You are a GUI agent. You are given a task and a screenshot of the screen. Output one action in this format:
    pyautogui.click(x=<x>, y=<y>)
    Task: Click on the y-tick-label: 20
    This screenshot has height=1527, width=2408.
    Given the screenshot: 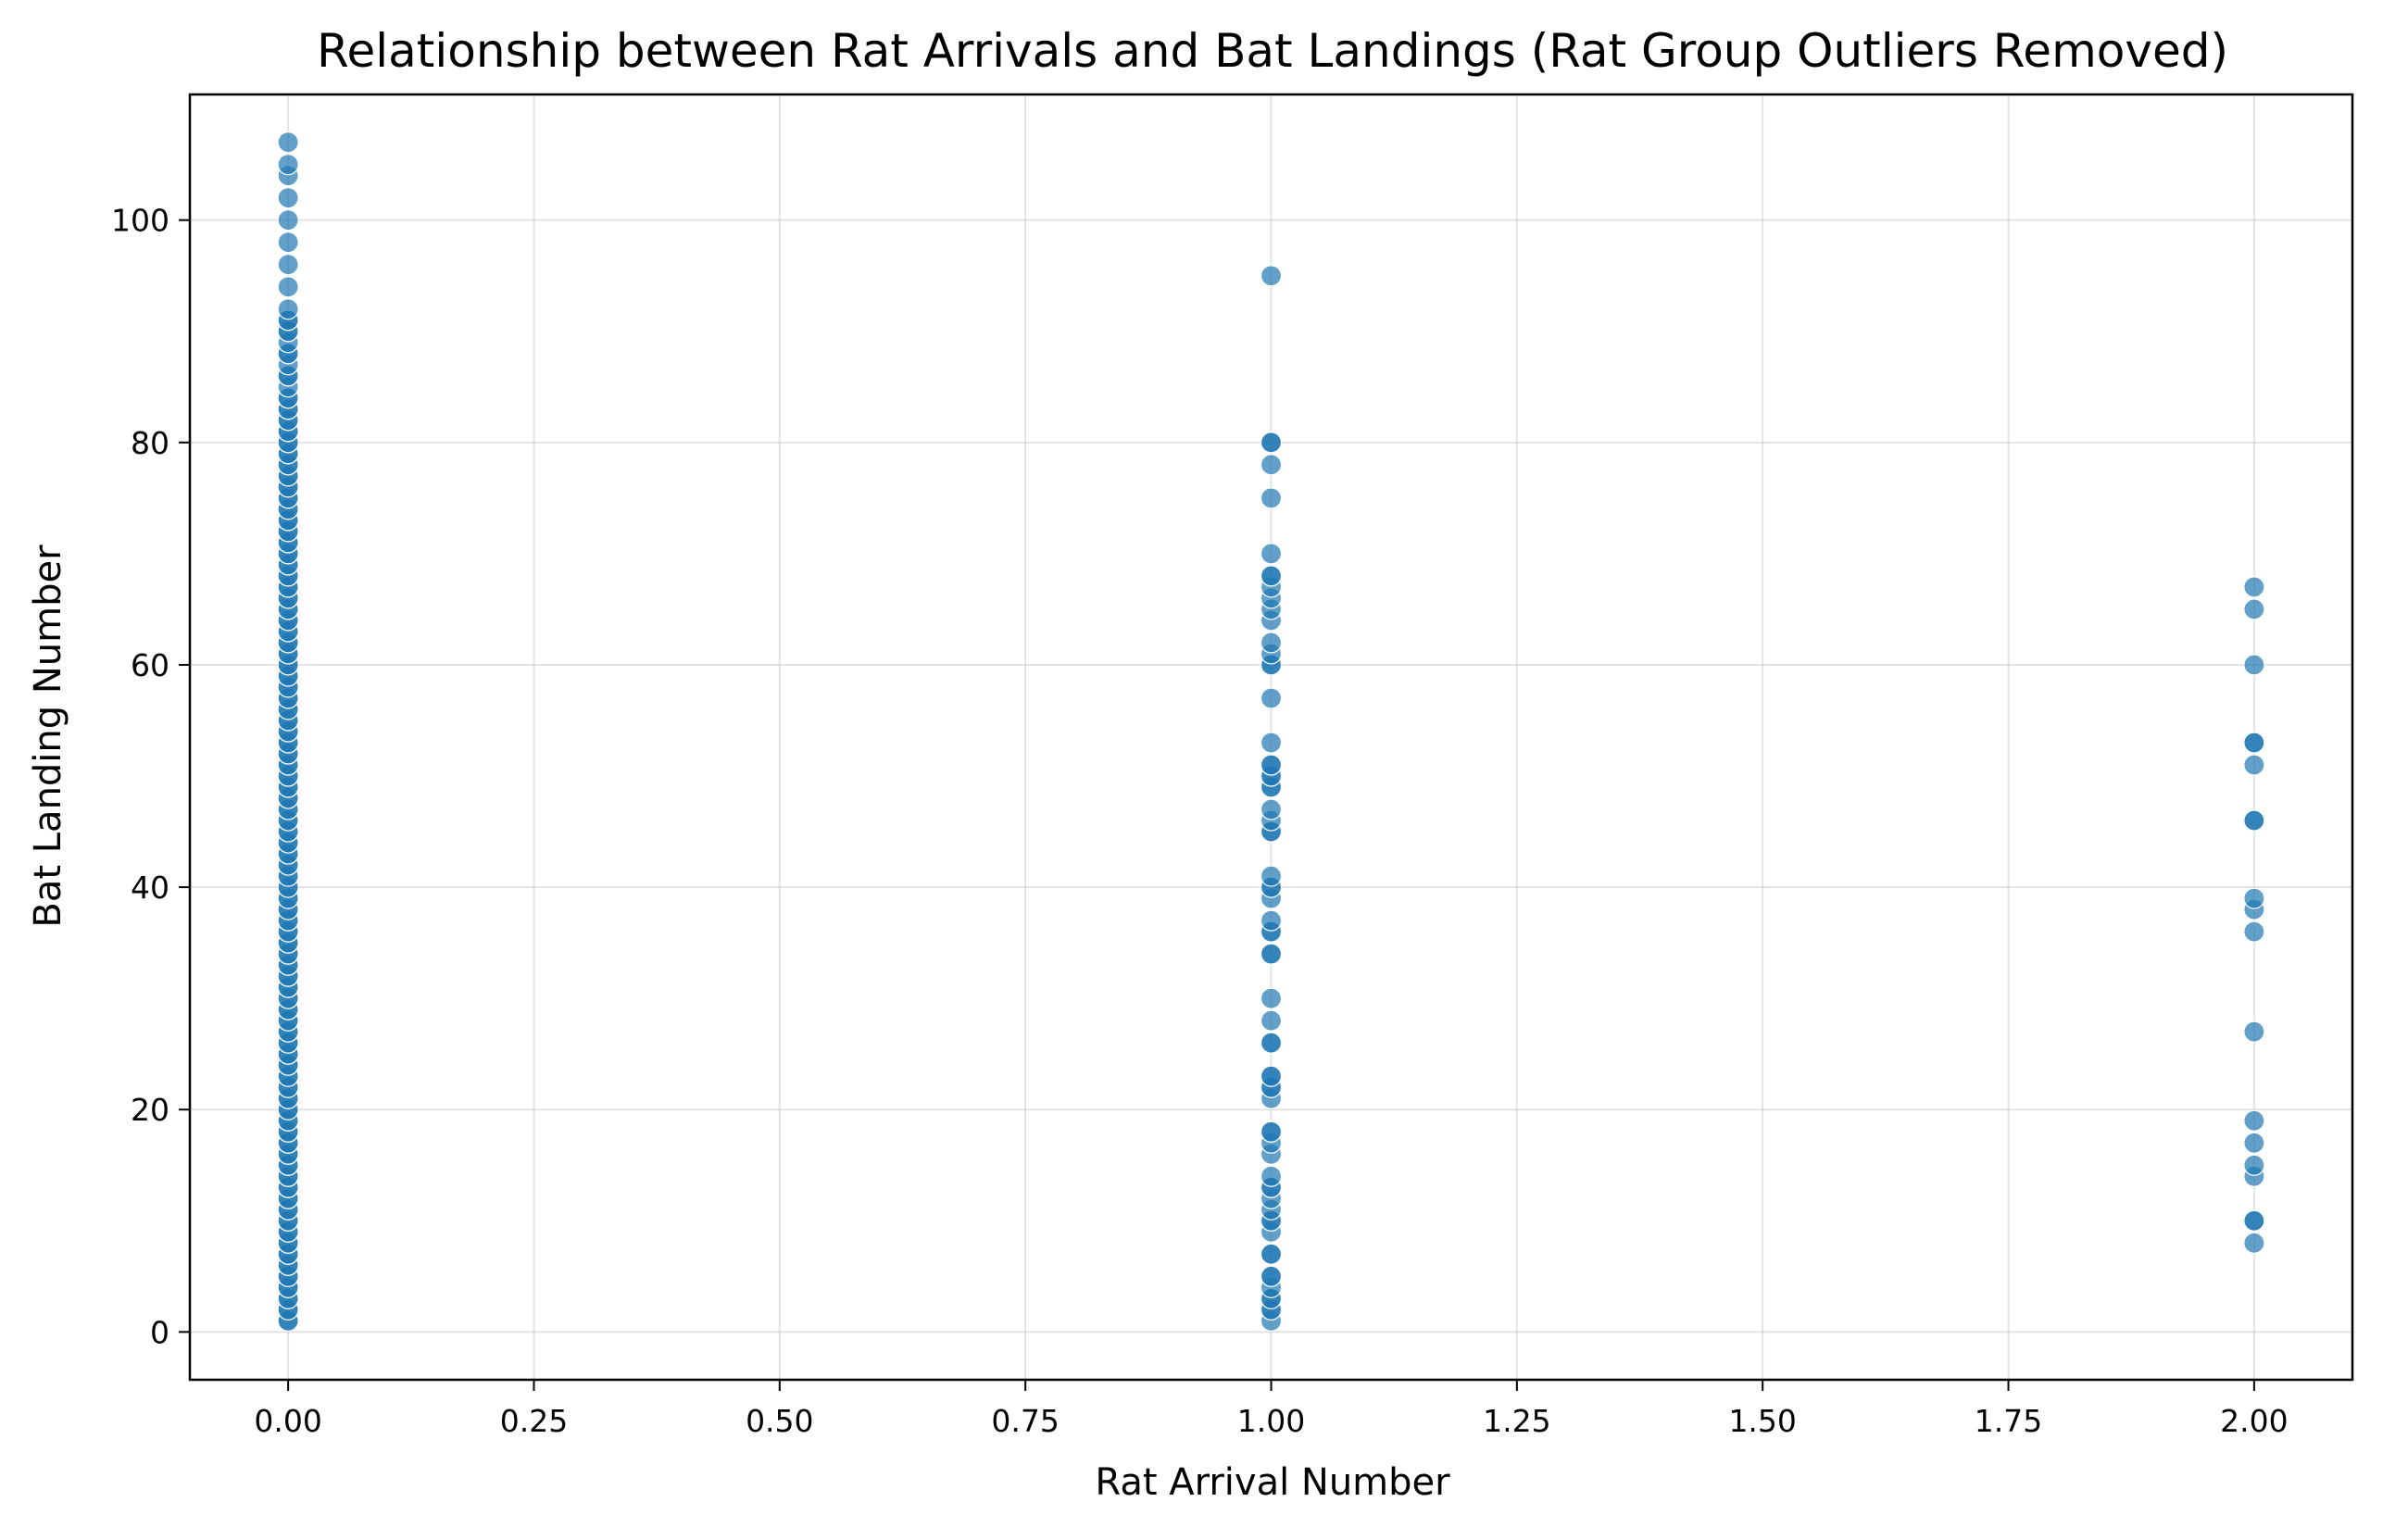 What is the action you would take?
    pyautogui.click(x=150, y=1110)
    